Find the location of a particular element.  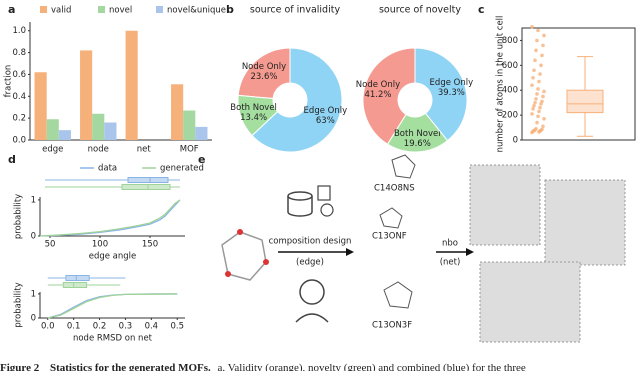

x-axis-label: node RMSD on net is located at coordinates (113, 339).